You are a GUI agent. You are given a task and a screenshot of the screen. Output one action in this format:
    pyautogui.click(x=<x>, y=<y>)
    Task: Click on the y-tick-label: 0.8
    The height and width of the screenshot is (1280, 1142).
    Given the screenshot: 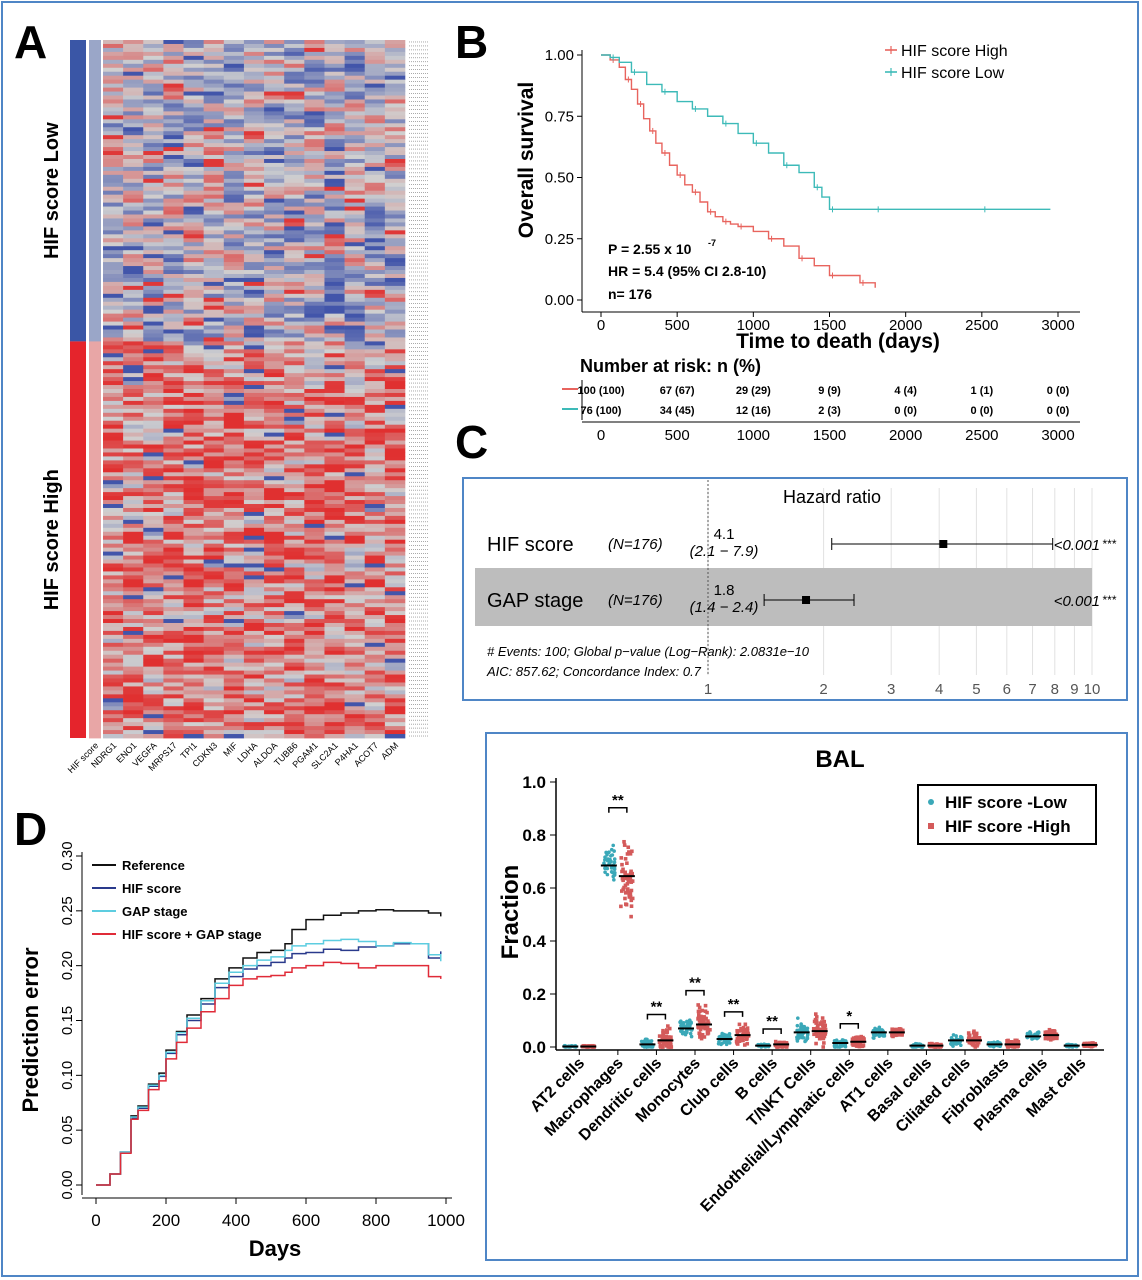 What is the action you would take?
    pyautogui.click(x=534, y=835)
    